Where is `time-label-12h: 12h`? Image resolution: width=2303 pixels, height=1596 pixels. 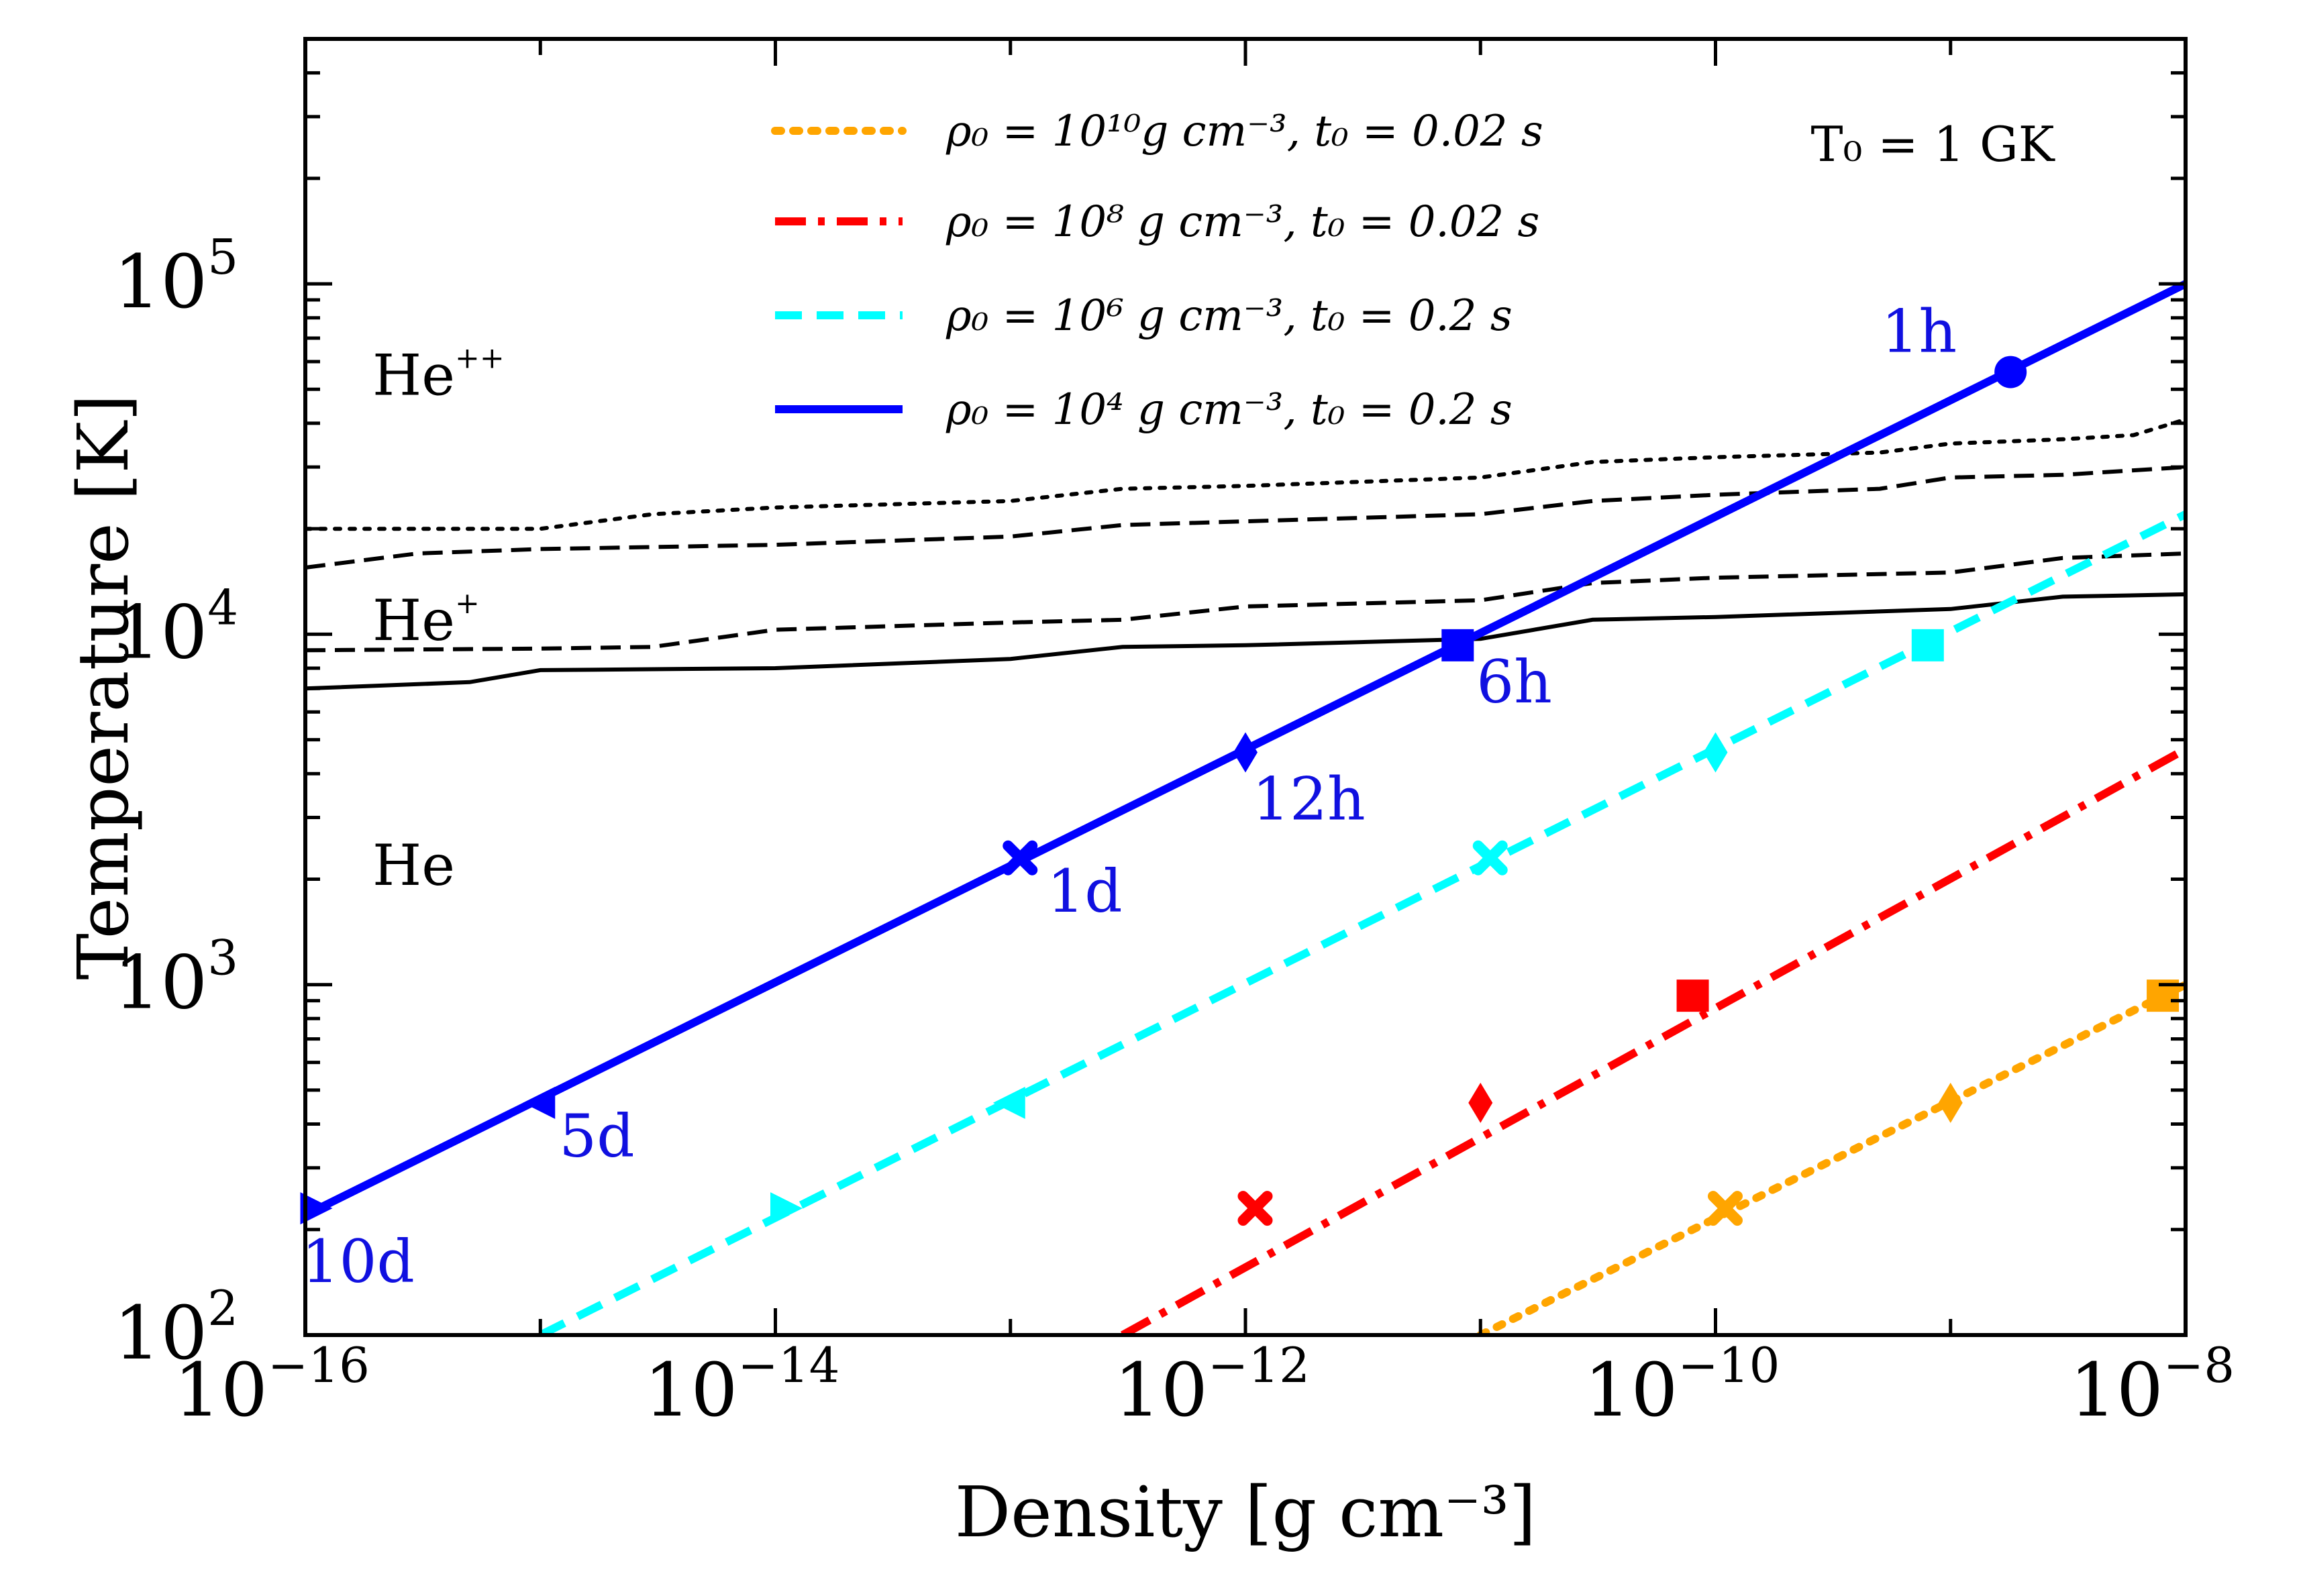
time-label-12h: 12h is located at coordinates (1309, 799).